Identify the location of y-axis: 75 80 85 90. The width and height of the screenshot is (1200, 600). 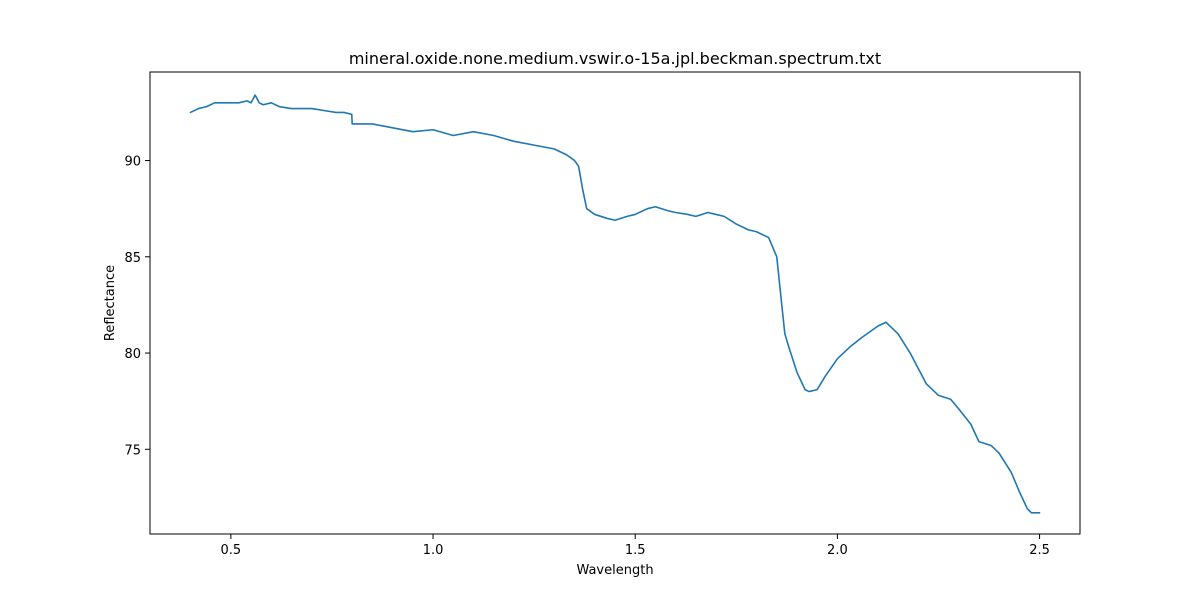
(137, 306).